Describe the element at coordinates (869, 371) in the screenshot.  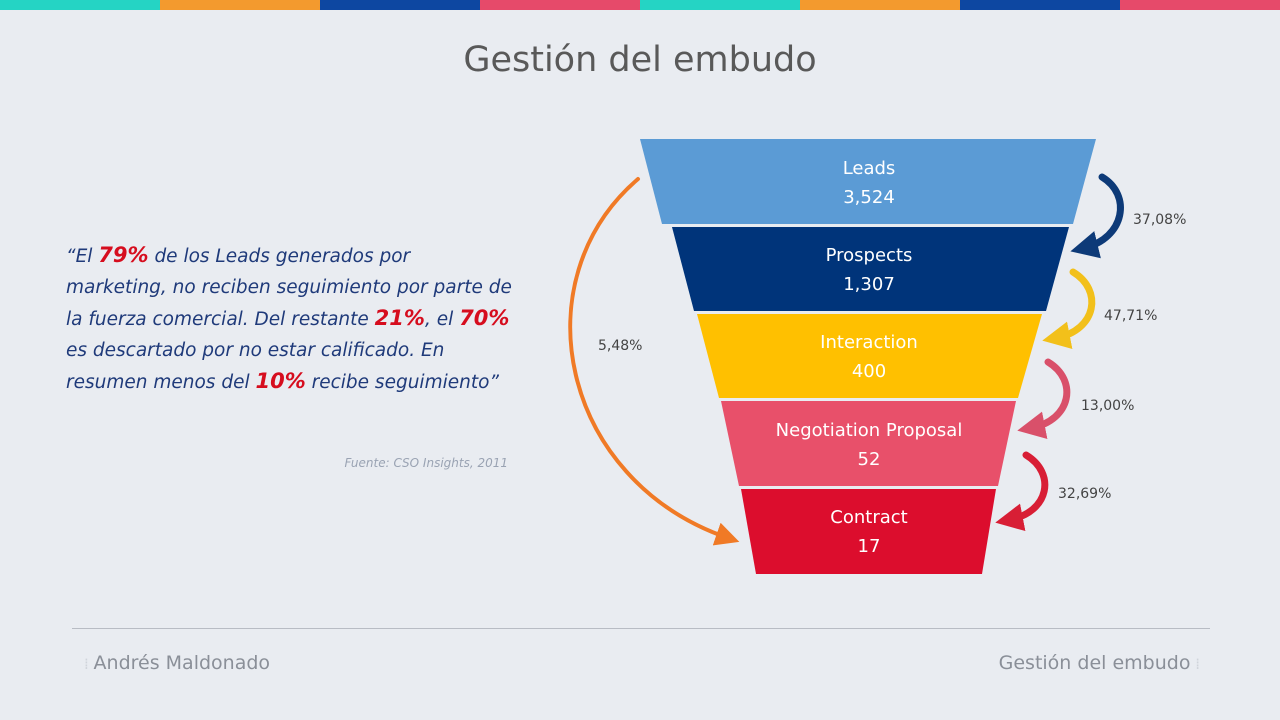
I see `stage-value-label: 400` at that location.